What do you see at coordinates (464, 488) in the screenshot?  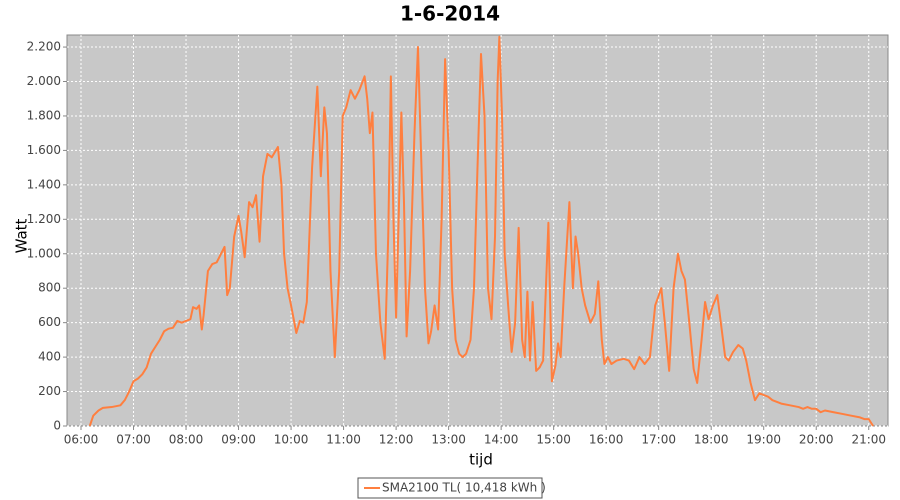 I see `legend-label: SMA2100 TL( 10,418 kWh )` at bounding box center [464, 488].